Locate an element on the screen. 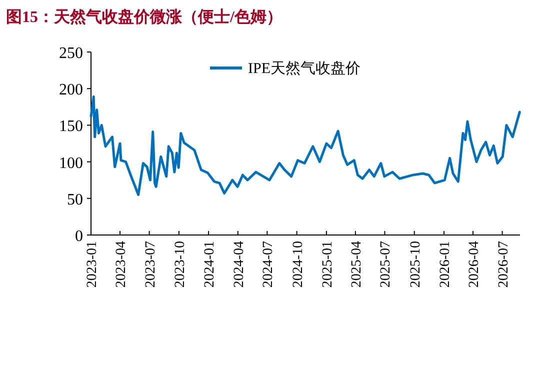 The width and height of the screenshot is (547, 375). chart-title: 图15：天然气收盘价微涨（便士/色姆） is located at coordinates (144, 17).